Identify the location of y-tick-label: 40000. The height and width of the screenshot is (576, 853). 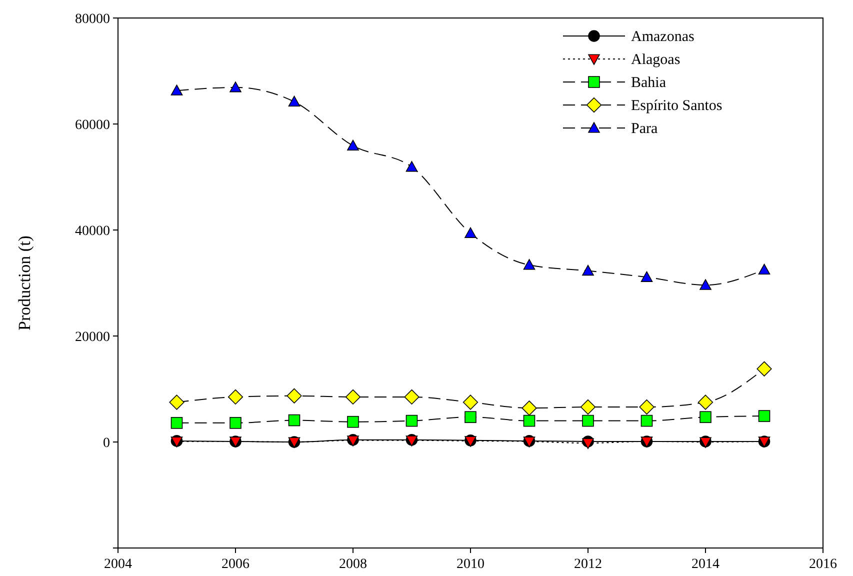
(92, 231).